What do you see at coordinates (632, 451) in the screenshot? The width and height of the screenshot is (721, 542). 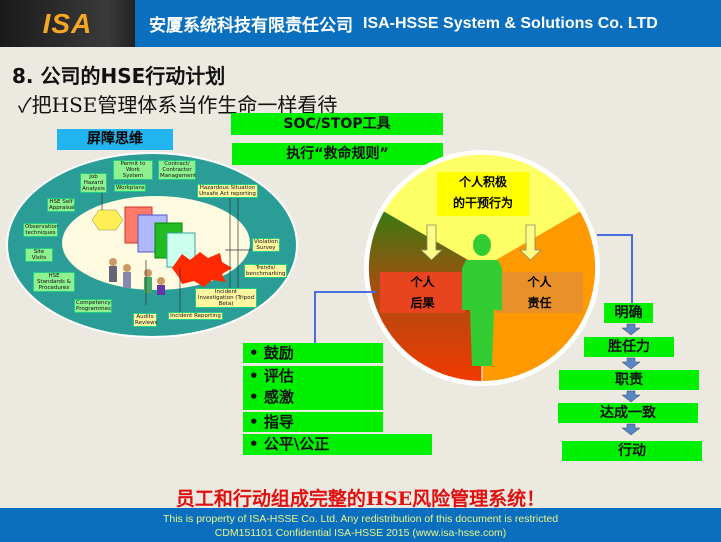 I see `chain-action: 行动` at bounding box center [632, 451].